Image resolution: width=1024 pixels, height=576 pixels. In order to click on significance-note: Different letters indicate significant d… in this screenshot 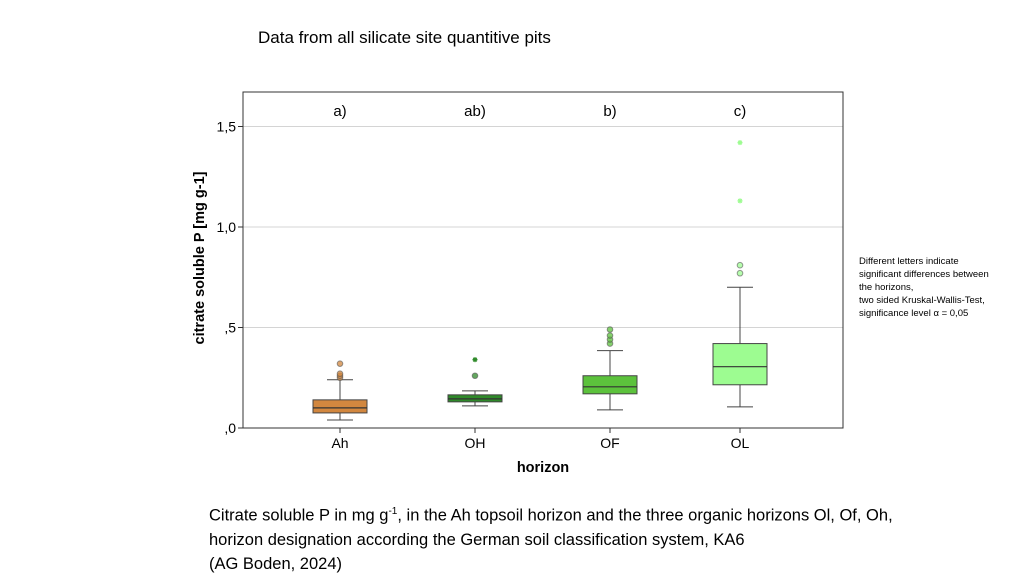, I will do `click(939, 287)`.